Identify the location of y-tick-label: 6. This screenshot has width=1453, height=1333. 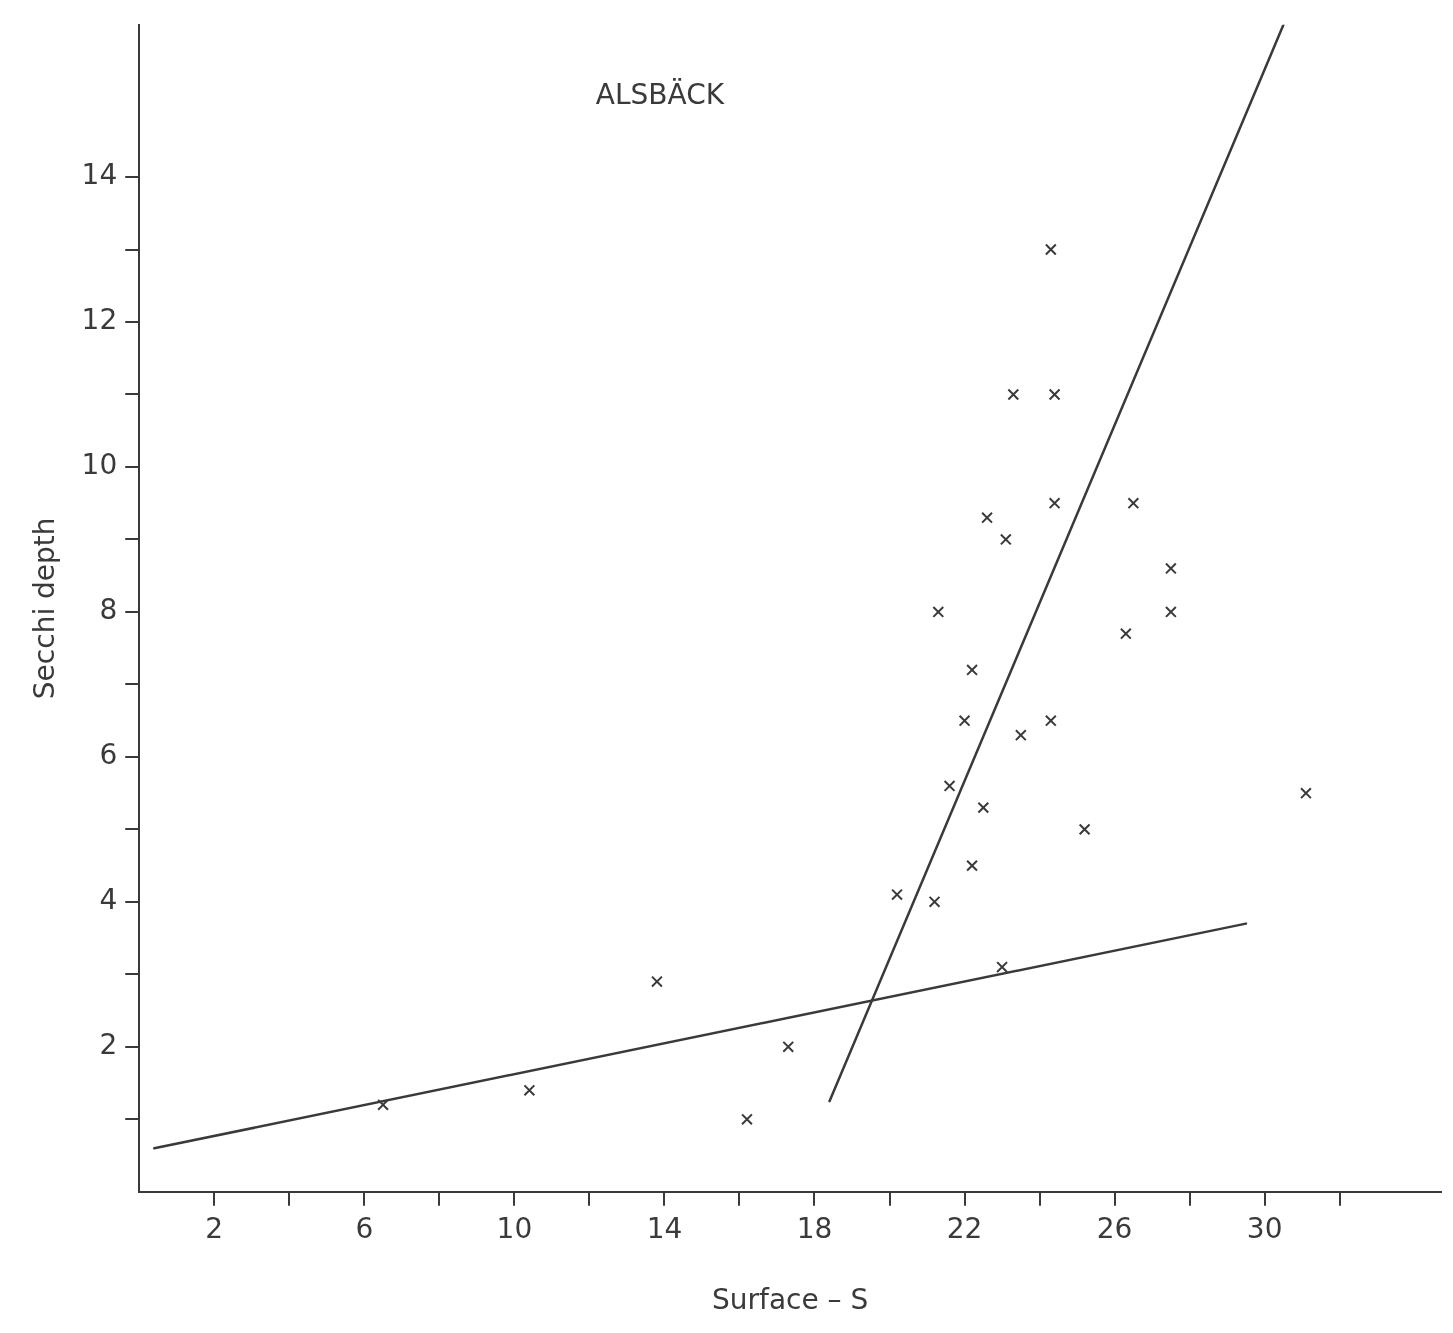
(108, 755).